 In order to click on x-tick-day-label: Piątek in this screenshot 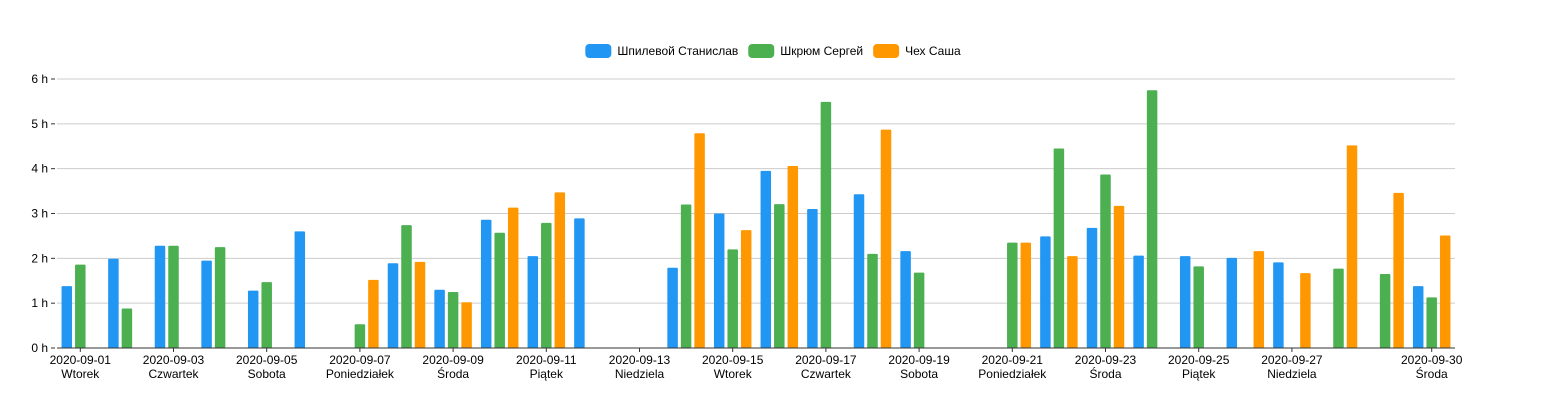, I will do `click(547, 374)`.